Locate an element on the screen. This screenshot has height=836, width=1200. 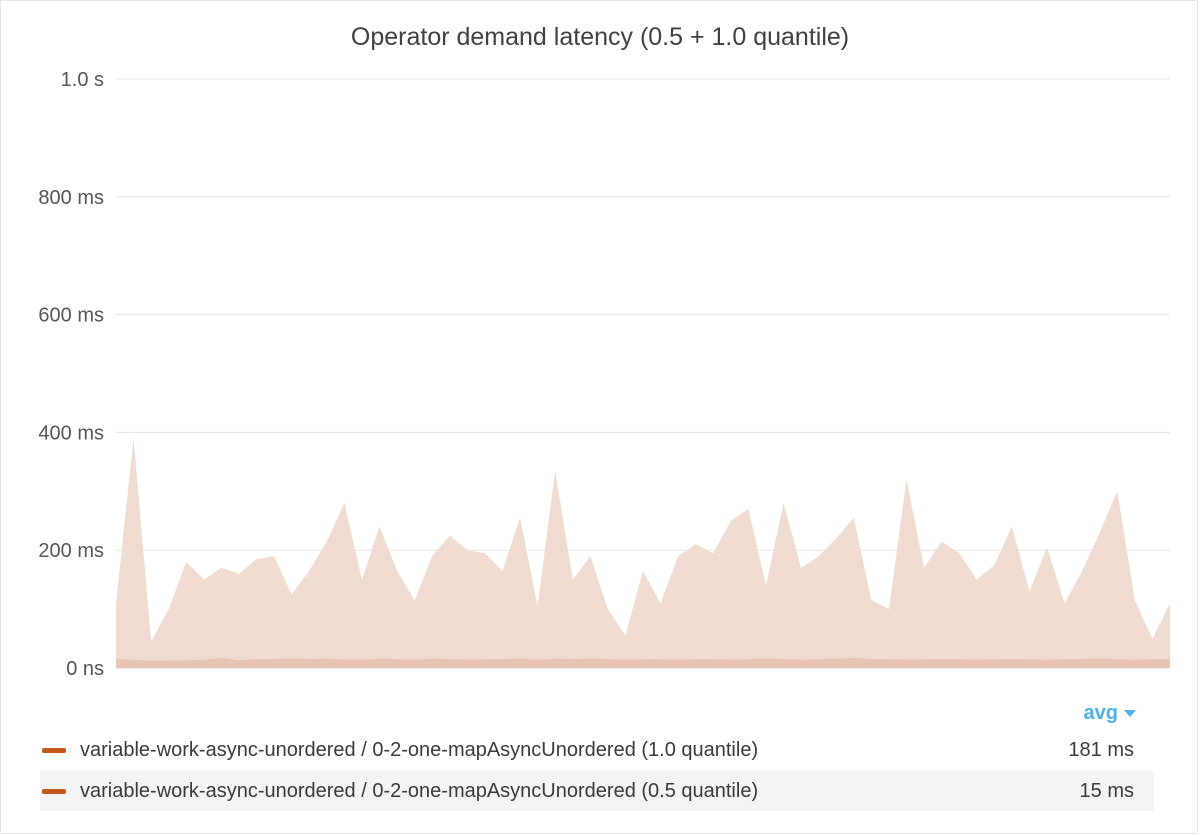
legend-series-avg: 181 ms is located at coordinates (1101, 749).